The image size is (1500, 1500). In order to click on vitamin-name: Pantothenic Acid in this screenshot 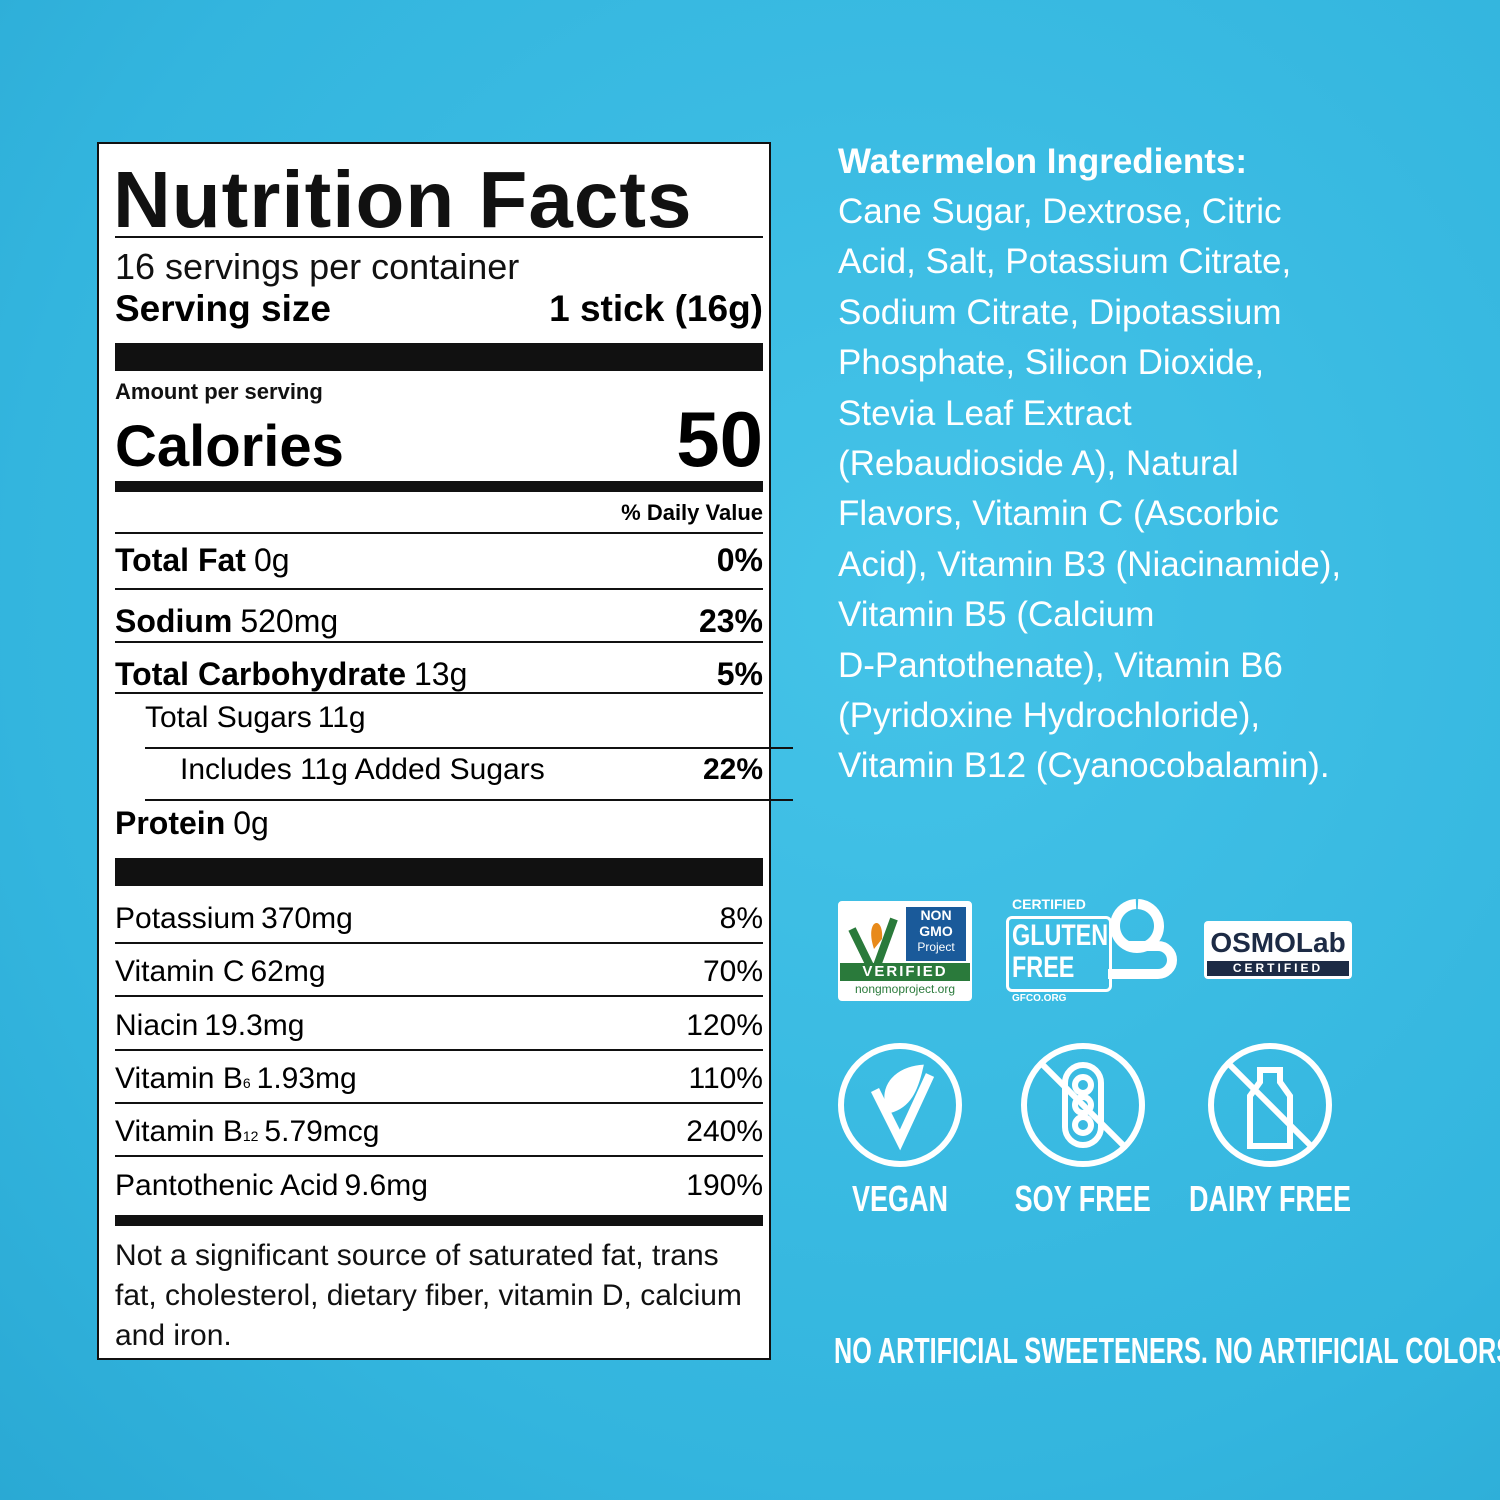, I will do `click(227, 1185)`.